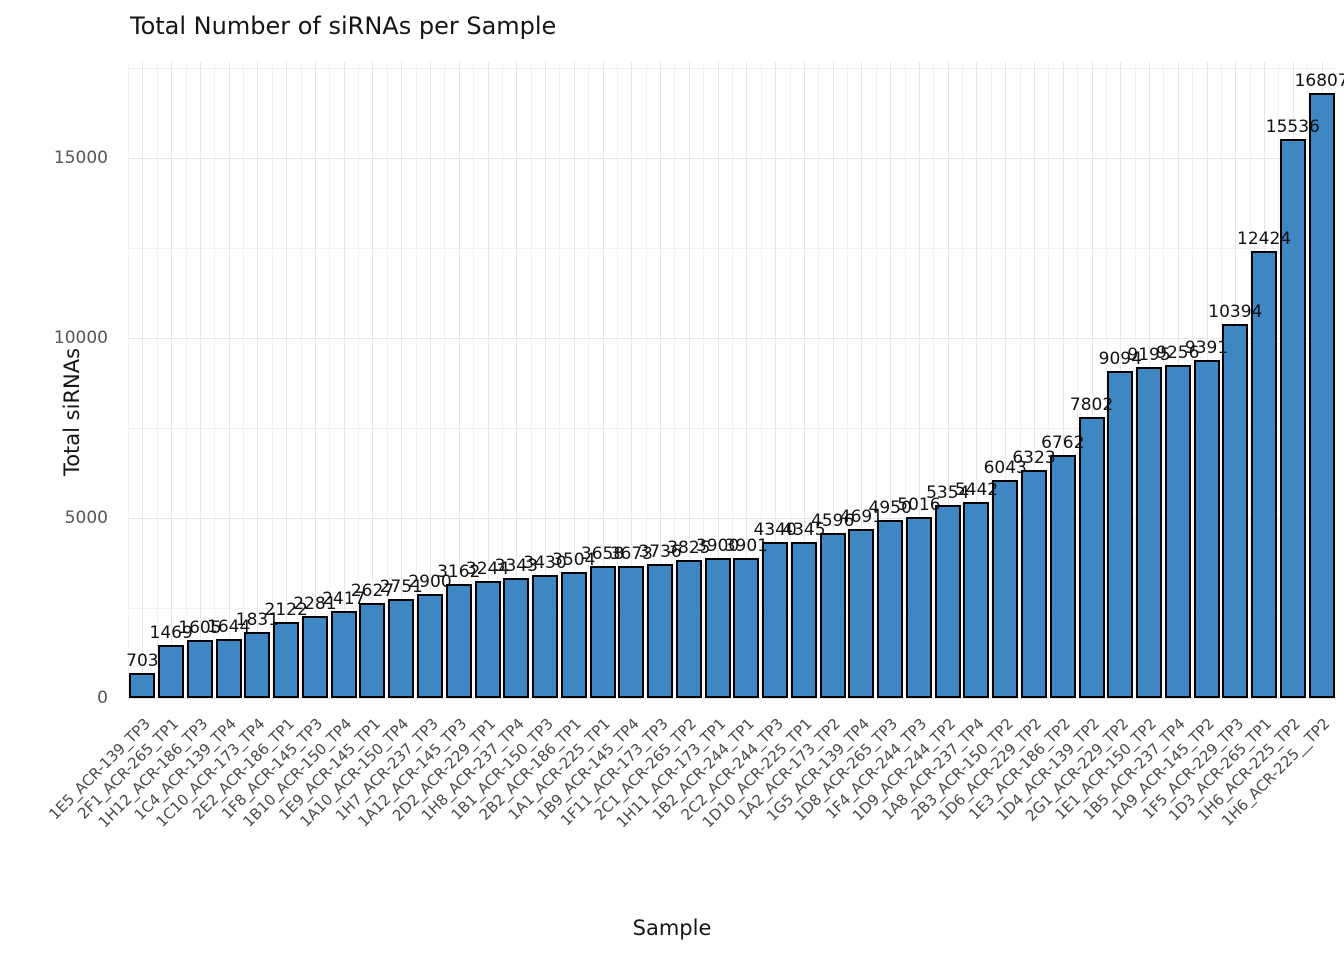  What do you see at coordinates (775, 529) in the screenshot?
I see `bar-value-label: 4340` at bounding box center [775, 529].